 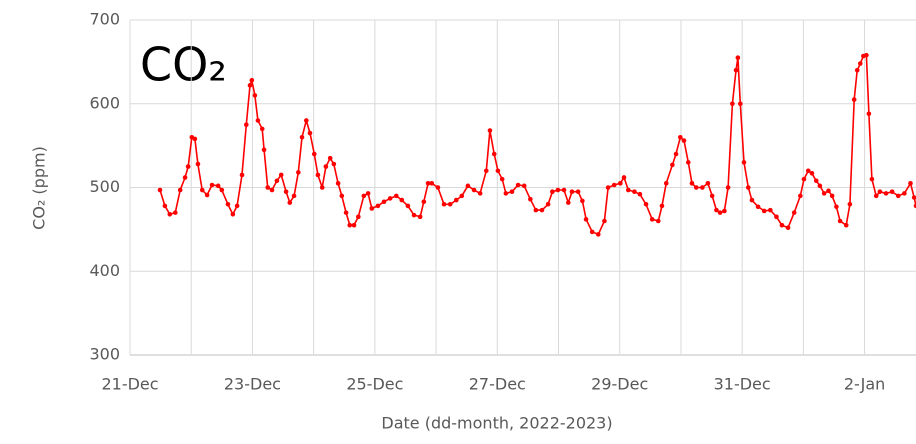 What do you see at coordinates (865, 384) in the screenshot?
I see `x-tick-label: 2-Jan` at bounding box center [865, 384].